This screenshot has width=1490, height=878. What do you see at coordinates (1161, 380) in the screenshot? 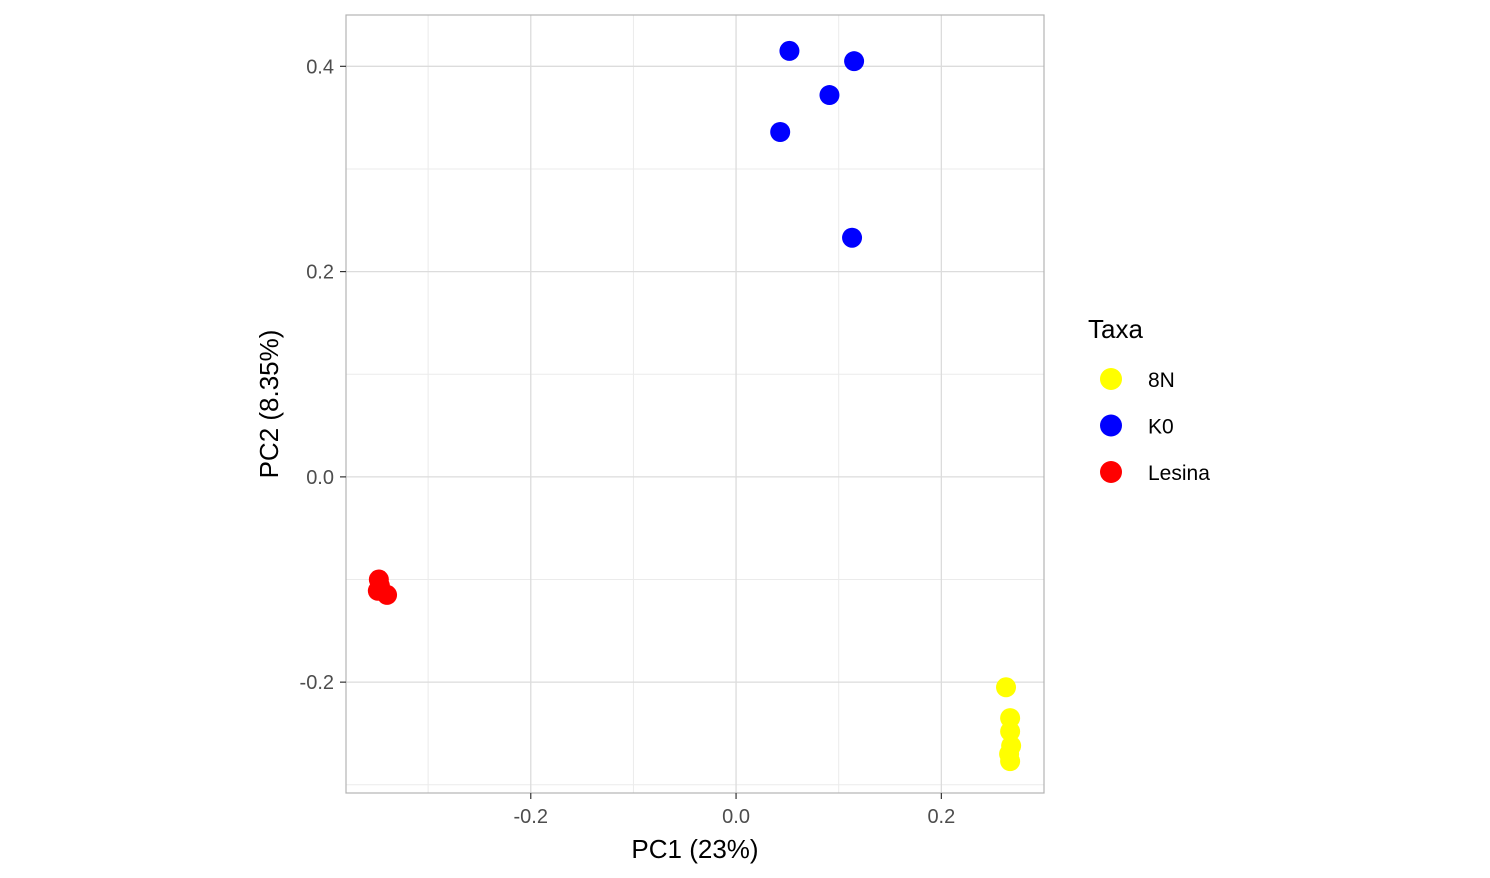
I see `legend-label-8n: 8N` at bounding box center [1161, 380].